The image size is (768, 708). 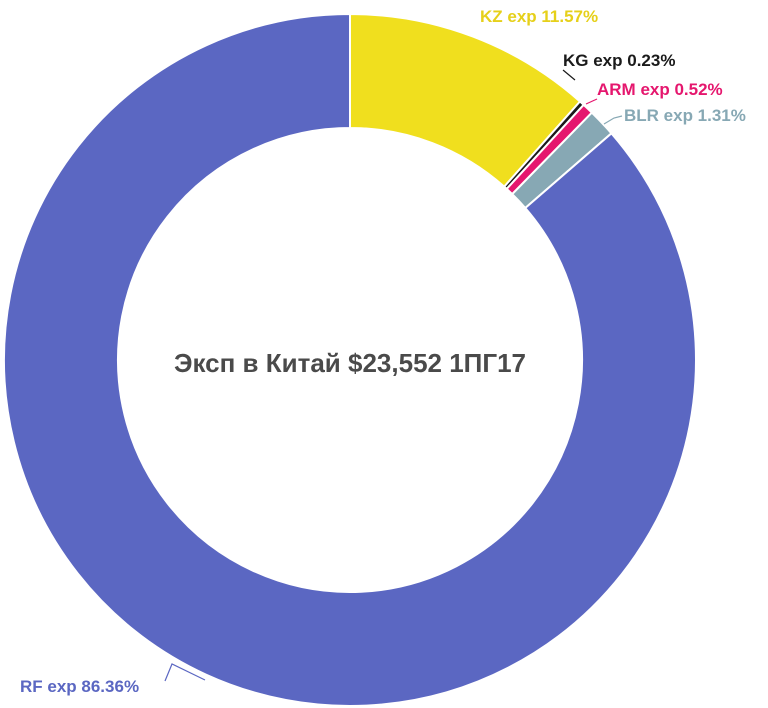 I want to click on slice-label: KG exp 0.23%, so click(x=619, y=60).